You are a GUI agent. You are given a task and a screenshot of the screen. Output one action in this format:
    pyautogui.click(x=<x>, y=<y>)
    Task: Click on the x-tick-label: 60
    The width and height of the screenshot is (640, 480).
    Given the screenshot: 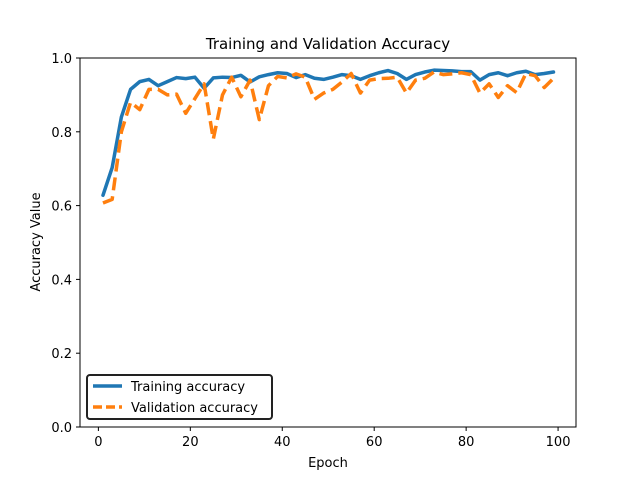 What is the action you would take?
    pyautogui.click(x=374, y=442)
    